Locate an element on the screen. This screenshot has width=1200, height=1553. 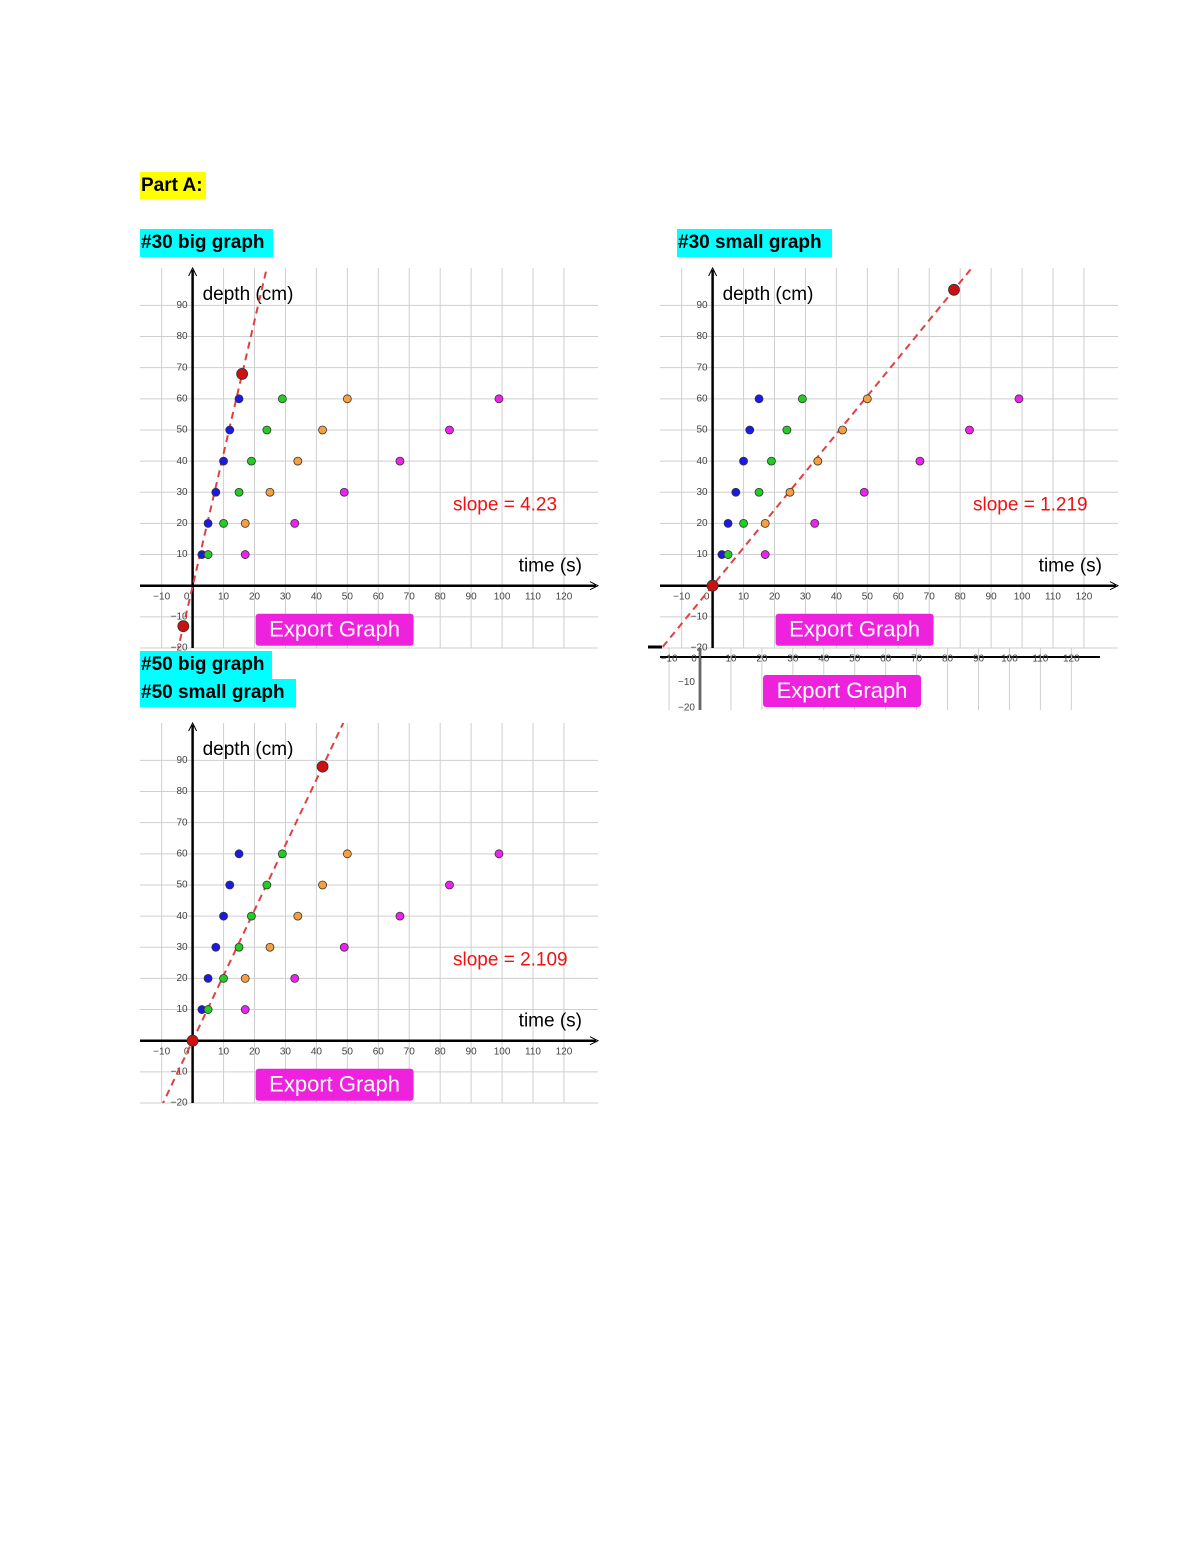
y-tick-label: 20 is located at coordinates (702, 523).